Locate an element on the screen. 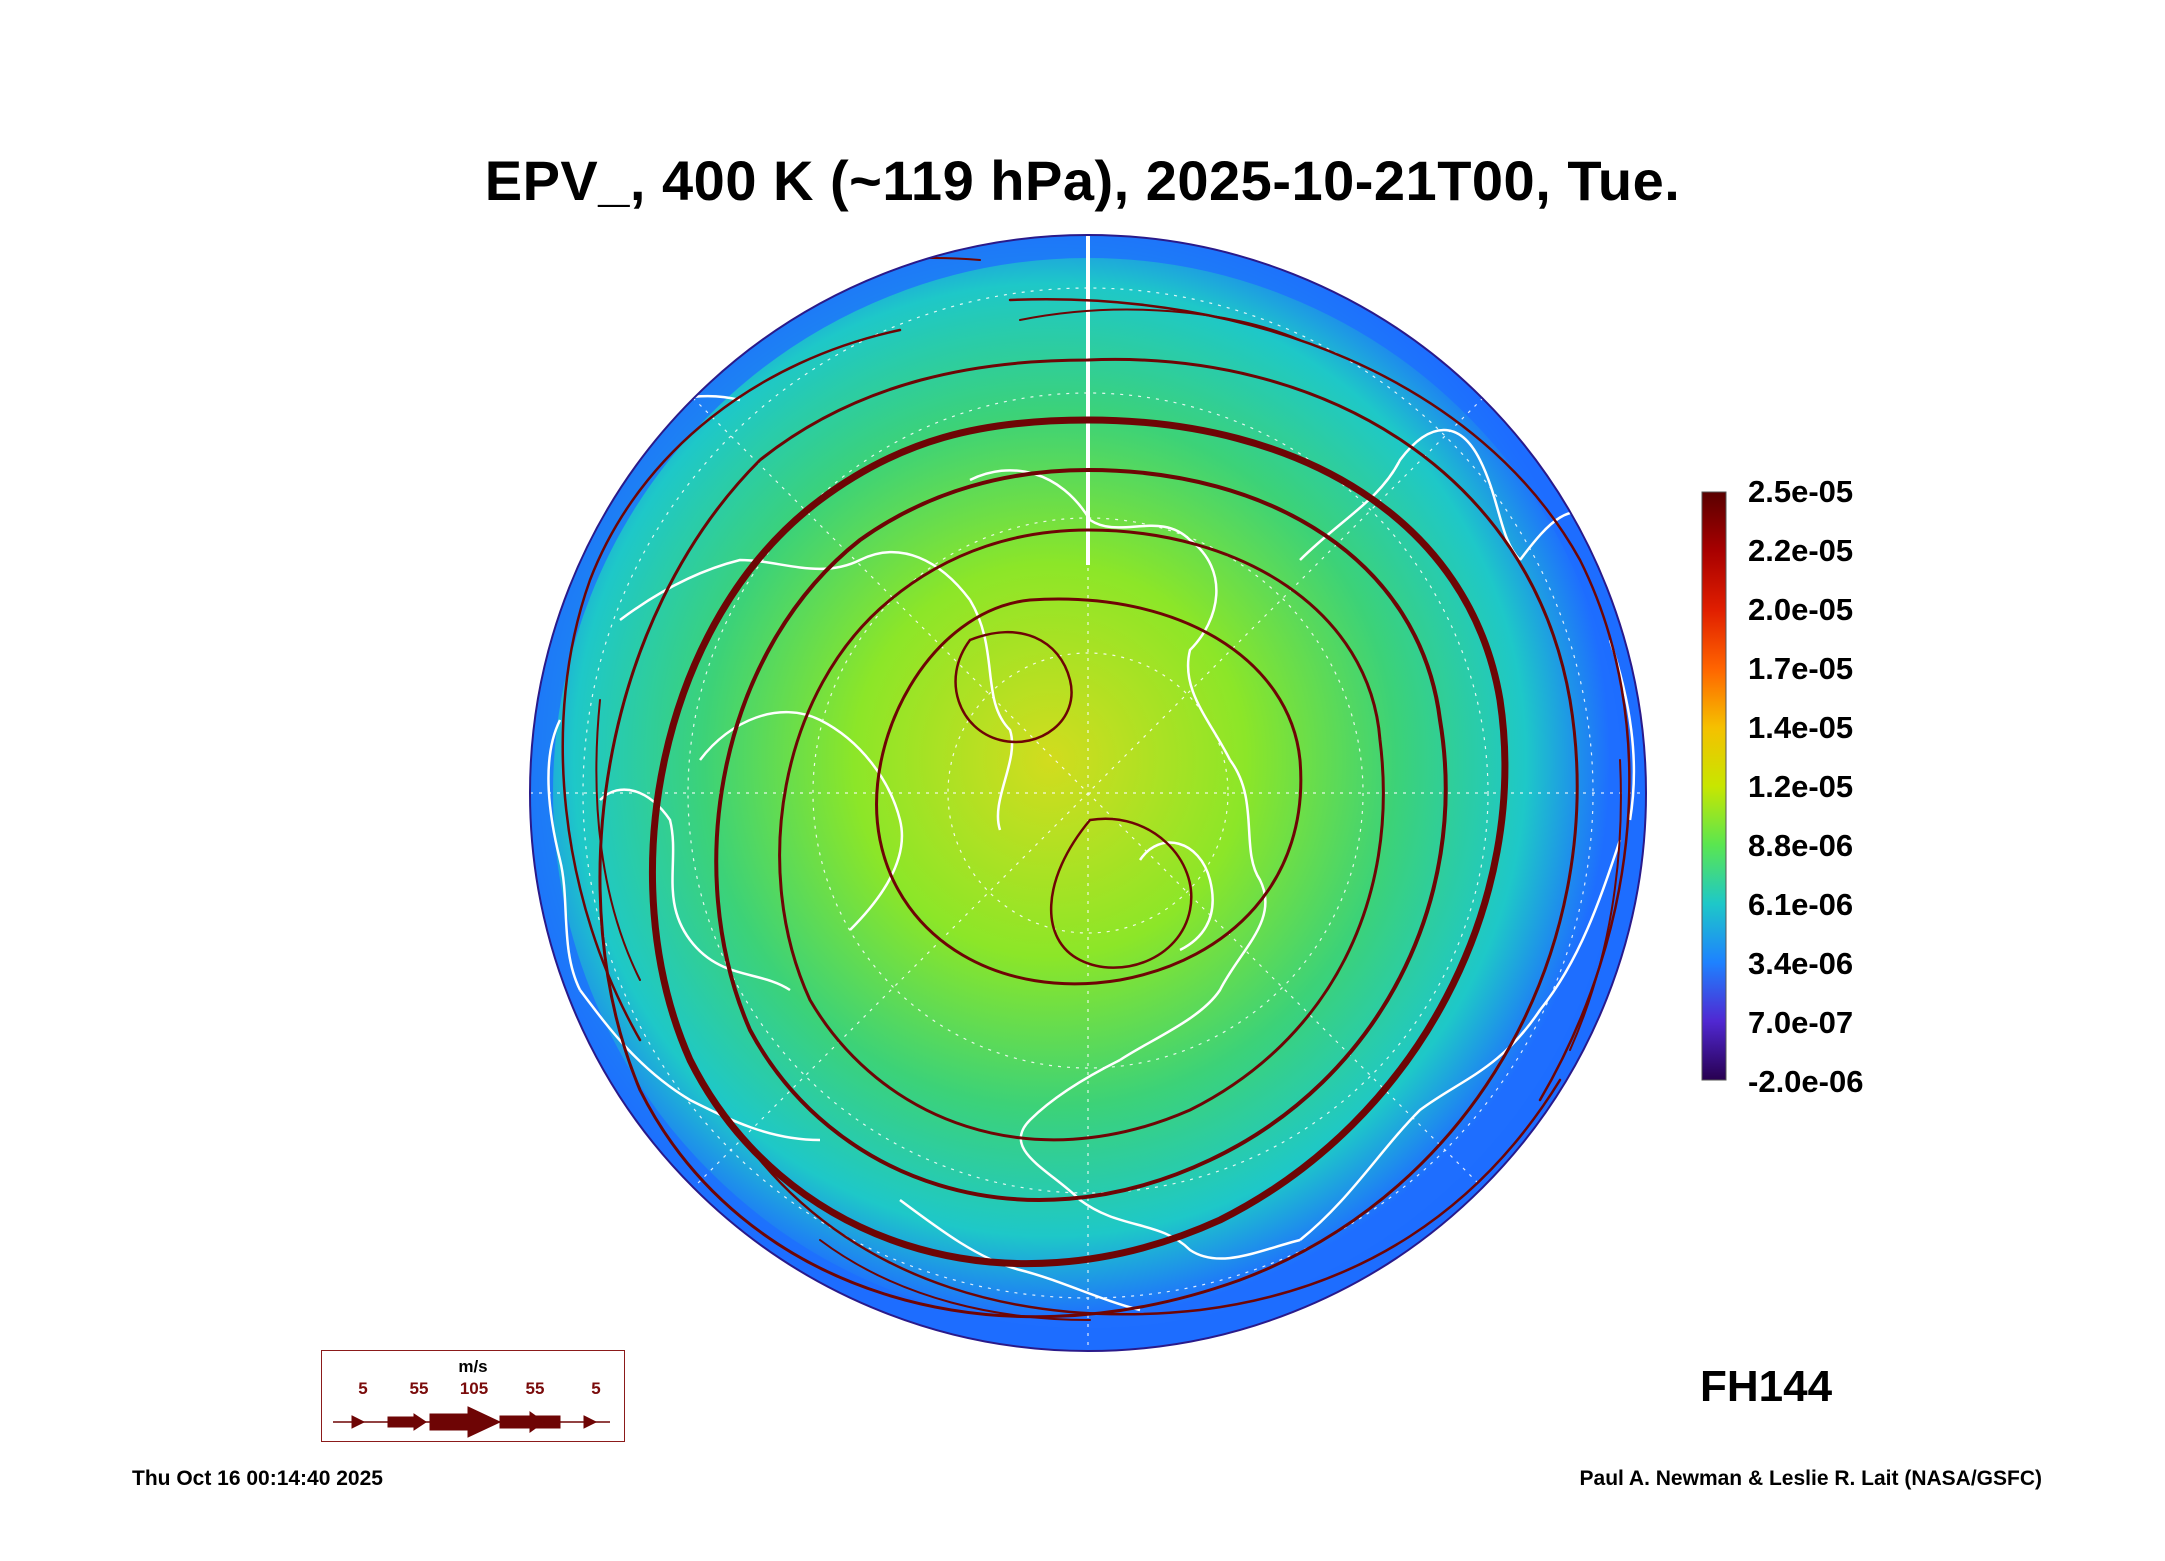  colorbar-label: 8.8e-06 is located at coordinates (1801, 845).